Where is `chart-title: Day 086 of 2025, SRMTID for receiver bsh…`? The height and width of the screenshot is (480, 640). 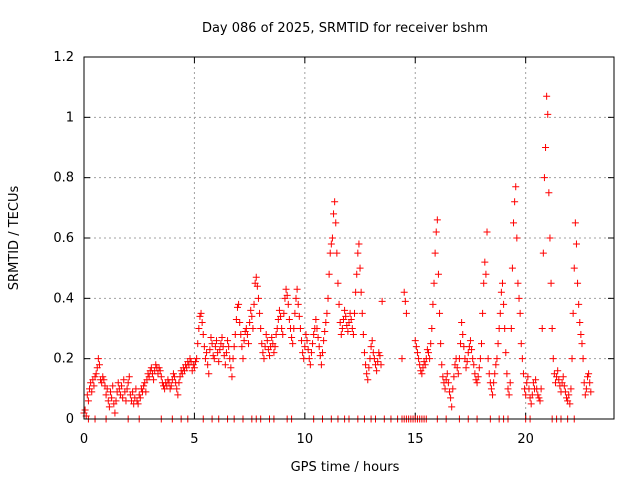
chart-title: Day 086 of 2025, SRMTID for receiver bsh… is located at coordinates (345, 28).